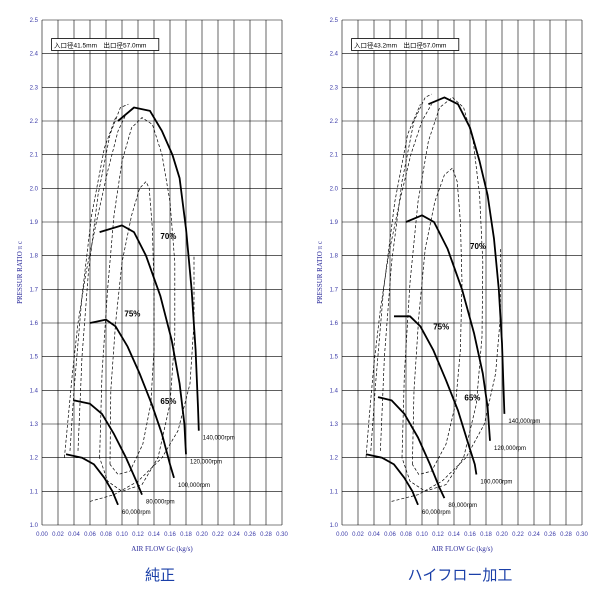  I want to click on efficiency-label: 65%, so click(472, 397).